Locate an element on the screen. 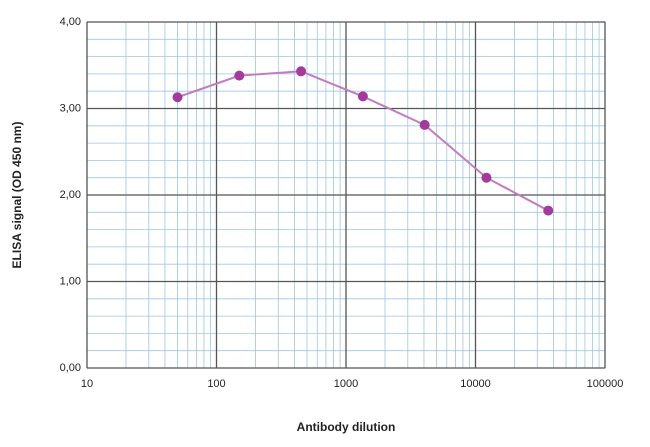 The height and width of the screenshot is (447, 650). x-tick-label: 100000 is located at coordinates (605, 384).